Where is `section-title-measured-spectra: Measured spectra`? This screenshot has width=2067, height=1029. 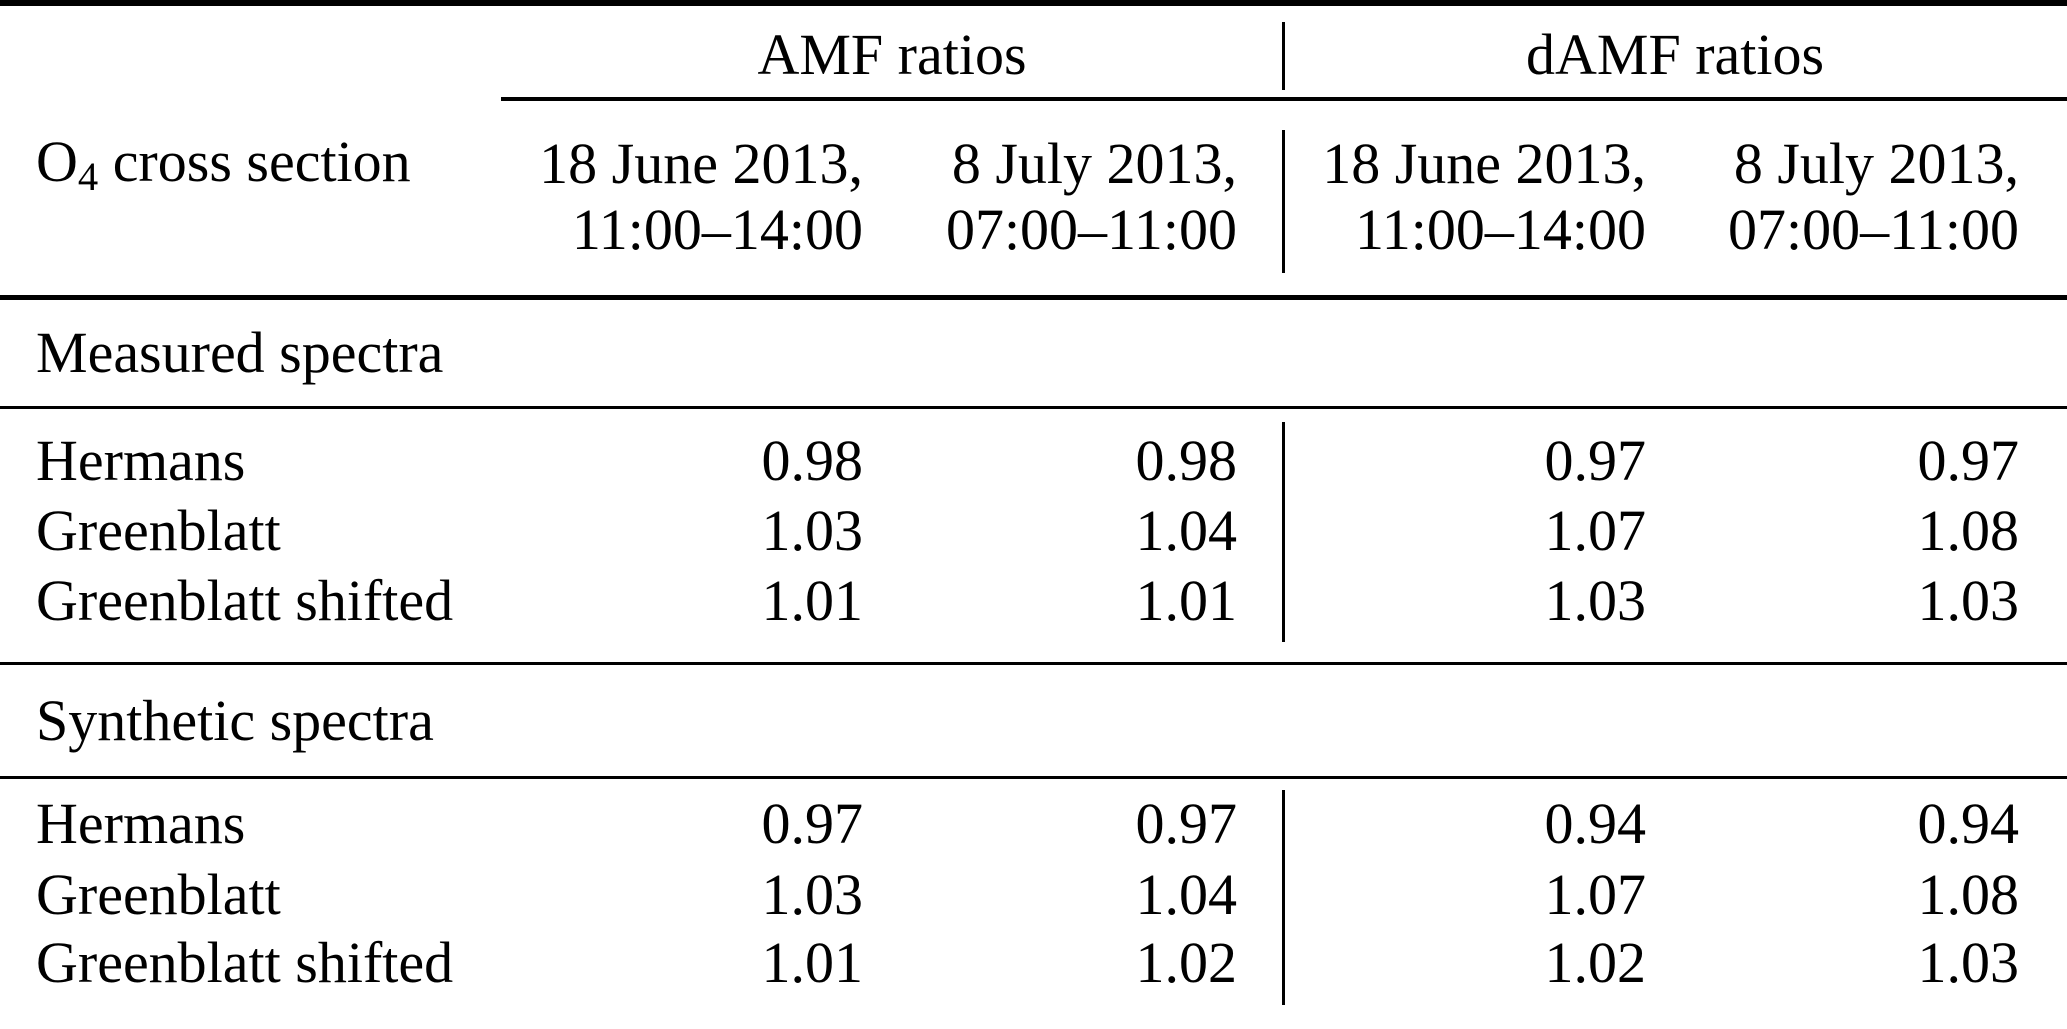 section-title-measured-spectra: Measured spectra is located at coordinates (1033, 353).